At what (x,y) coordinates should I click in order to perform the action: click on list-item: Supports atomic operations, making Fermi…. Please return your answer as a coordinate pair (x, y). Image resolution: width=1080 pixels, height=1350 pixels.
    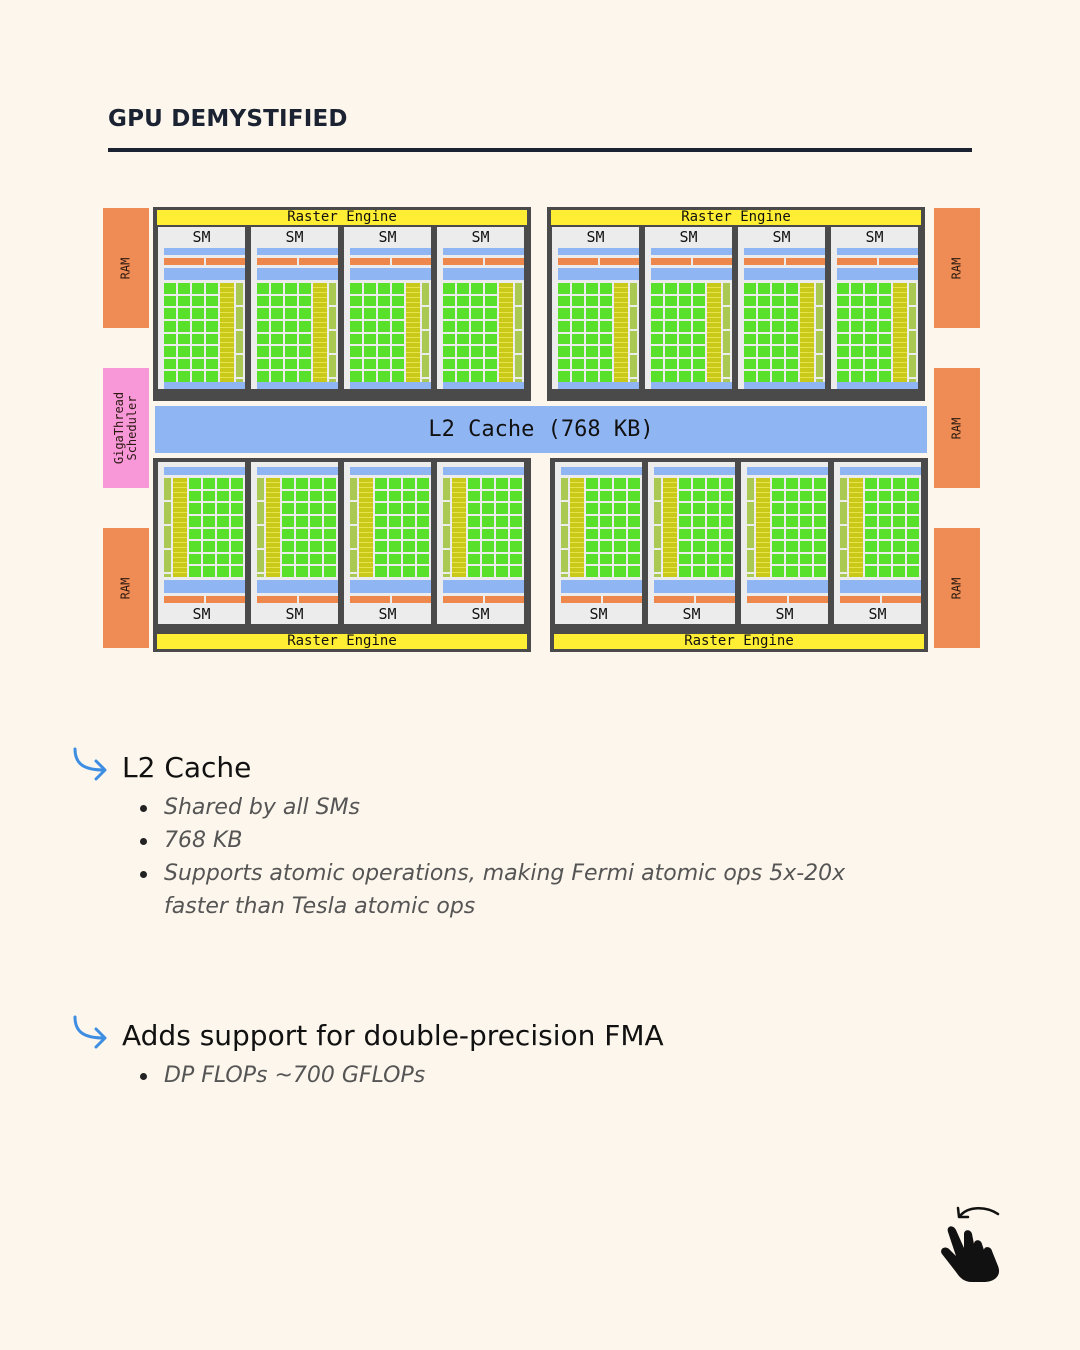
    Looking at the image, I should click on (491, 873).